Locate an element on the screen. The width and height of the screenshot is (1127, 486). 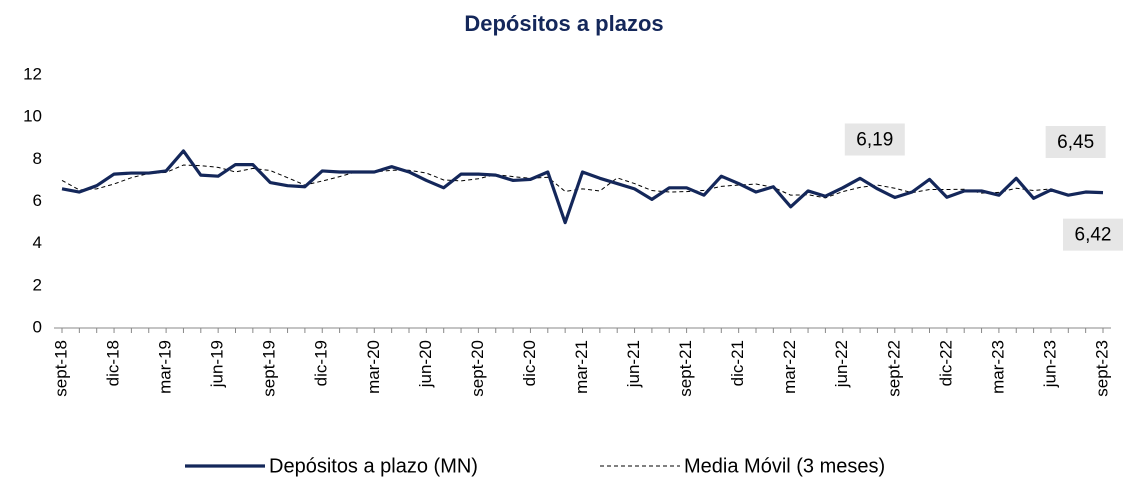
x-tick-label: dic-22 is located at coordinates (945, 363).